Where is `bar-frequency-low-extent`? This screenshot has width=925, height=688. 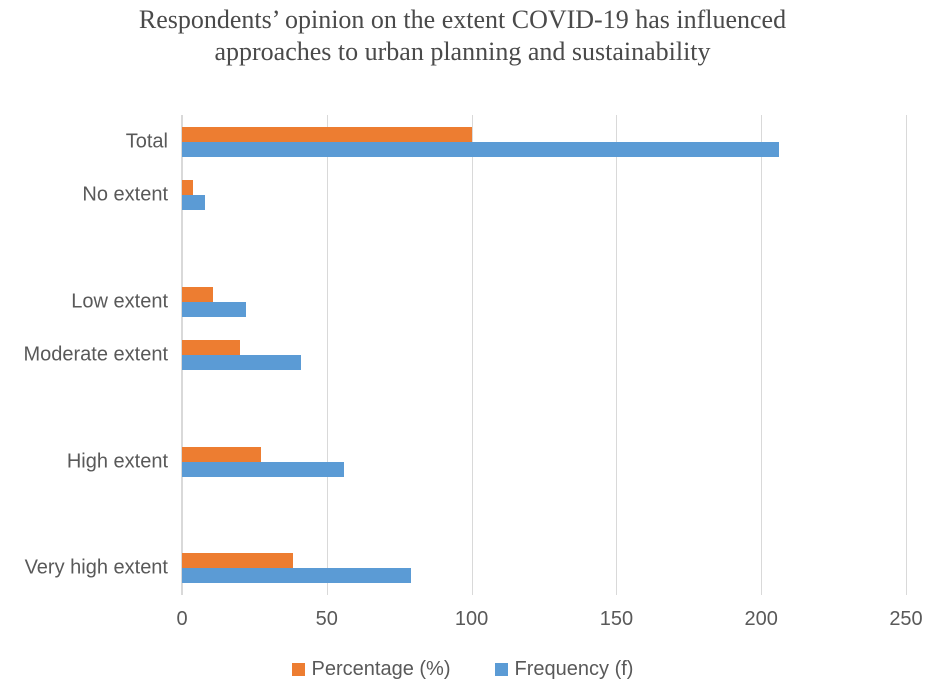
bar-frequency-low-extent is located at coordinates (214, 309).